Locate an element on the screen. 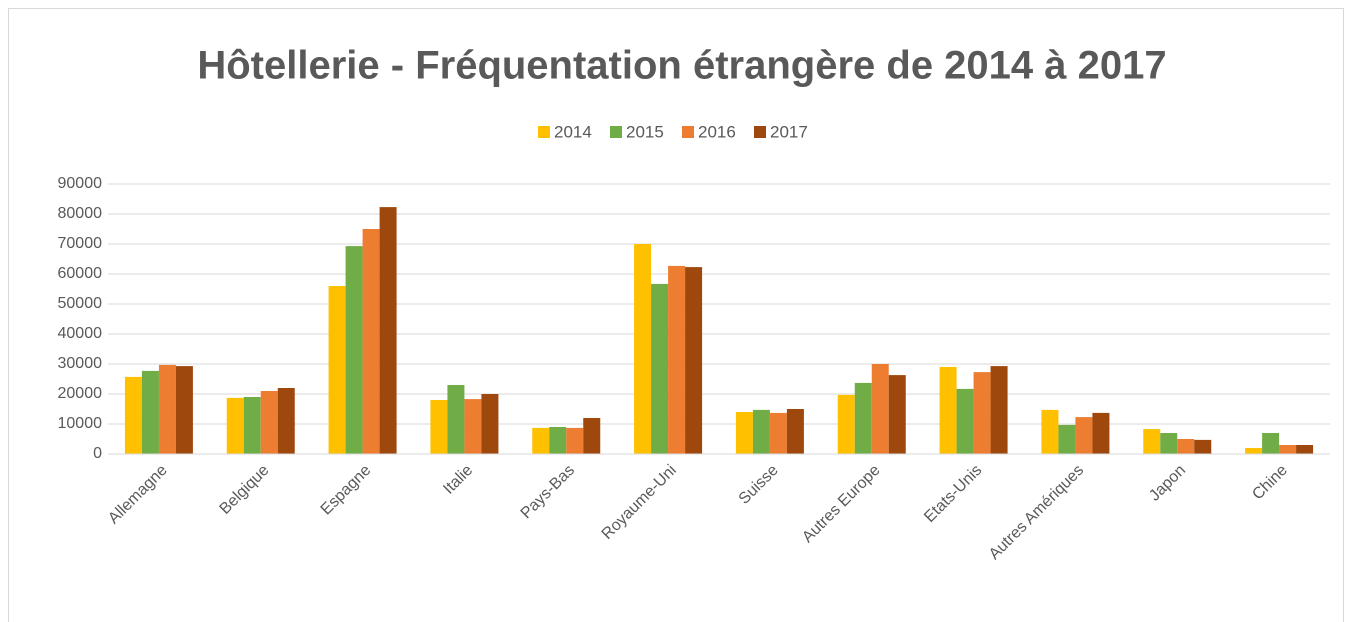  legend-label: 2017 is located at coordinates (789, 131).